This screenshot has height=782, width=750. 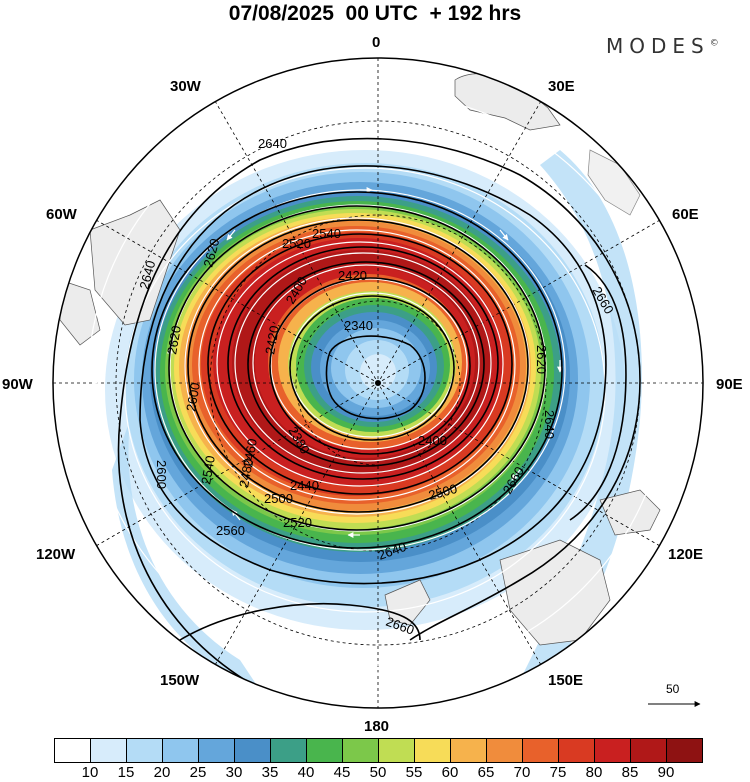 I want to click on lon-label-150w: 150W, so click(x=180, y=680).